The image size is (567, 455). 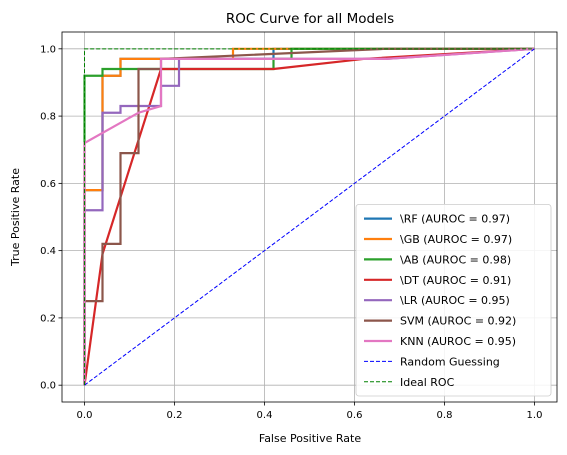 What do you see at coordinates (15, 217) in the screenshot?
I see `y-axis-label: True Positive Rate` at bounding box center [15, 217].